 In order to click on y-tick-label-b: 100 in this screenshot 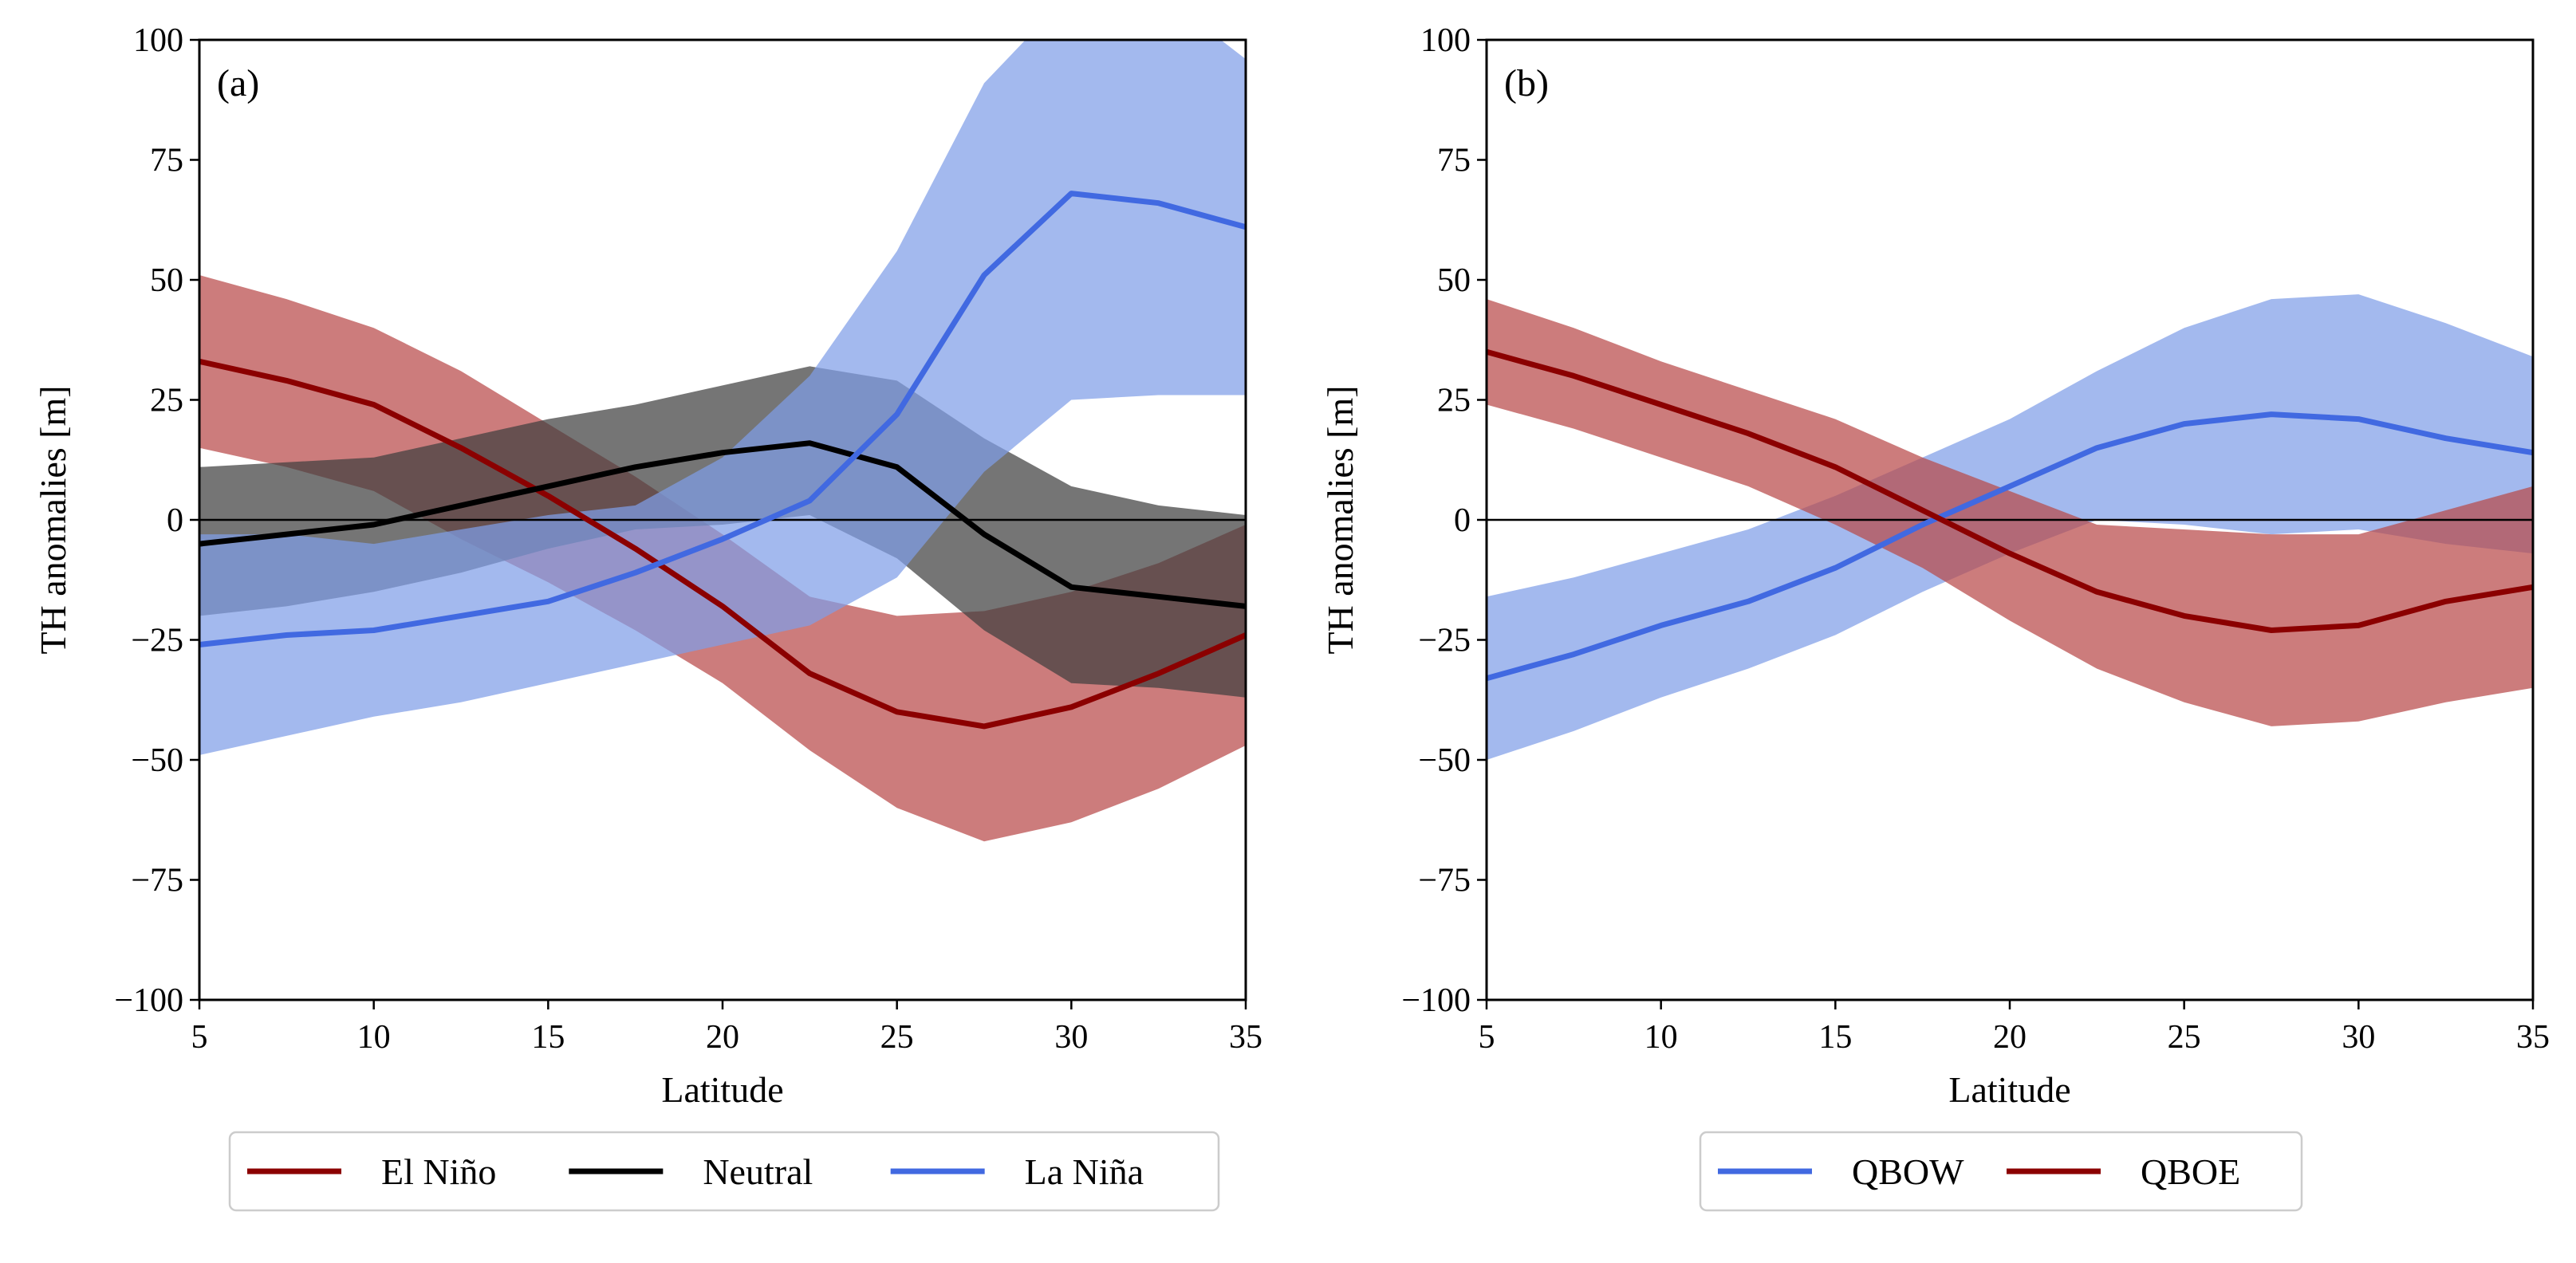, I will do `click(1445, 40)`.